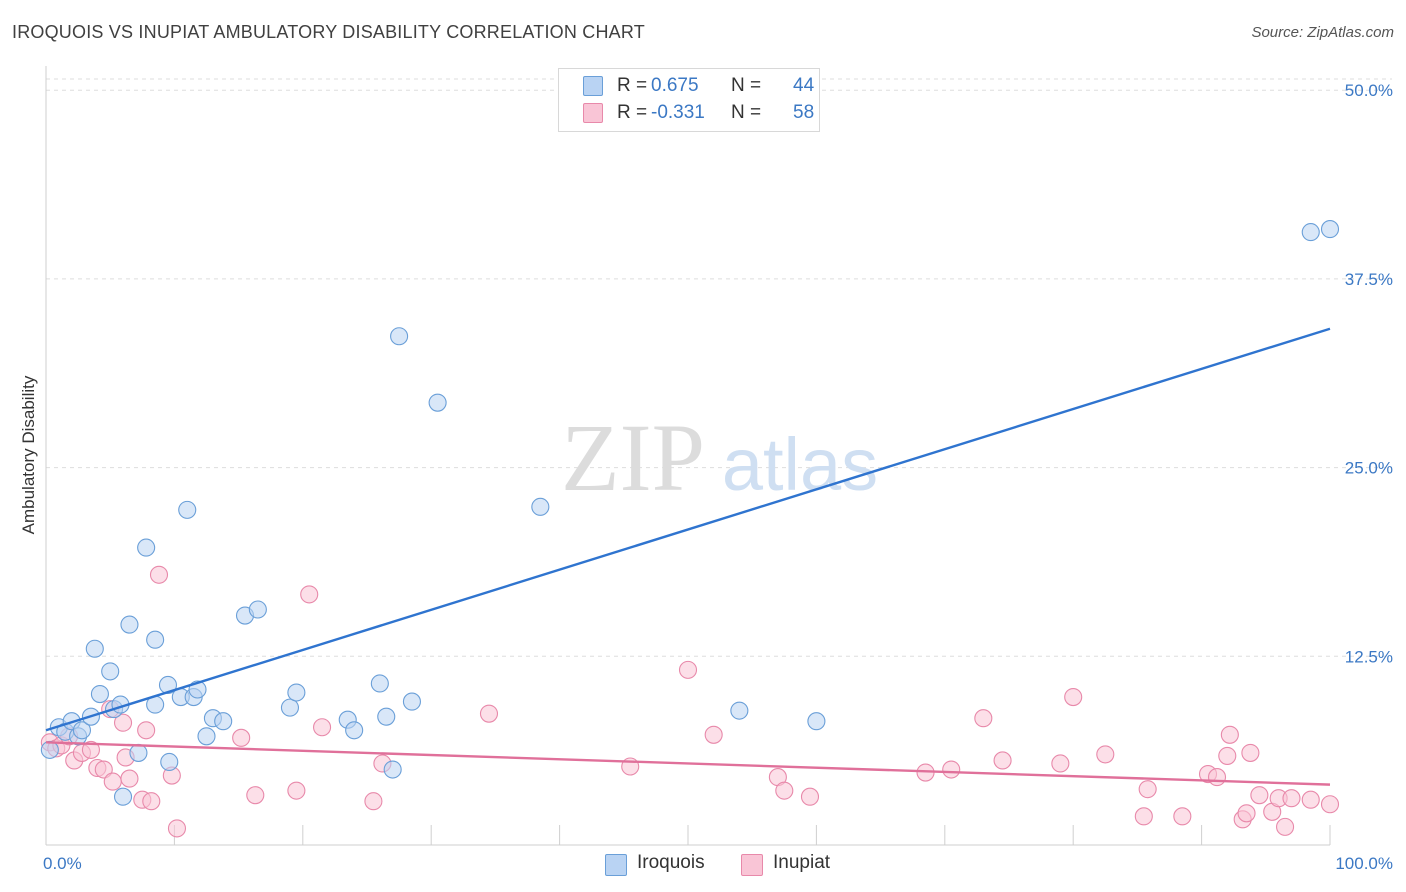 Image resolution: width=1406 pixels, height=892 pixels. I want to click on series-name-iroquois: Iroquois, so click(671, 862).